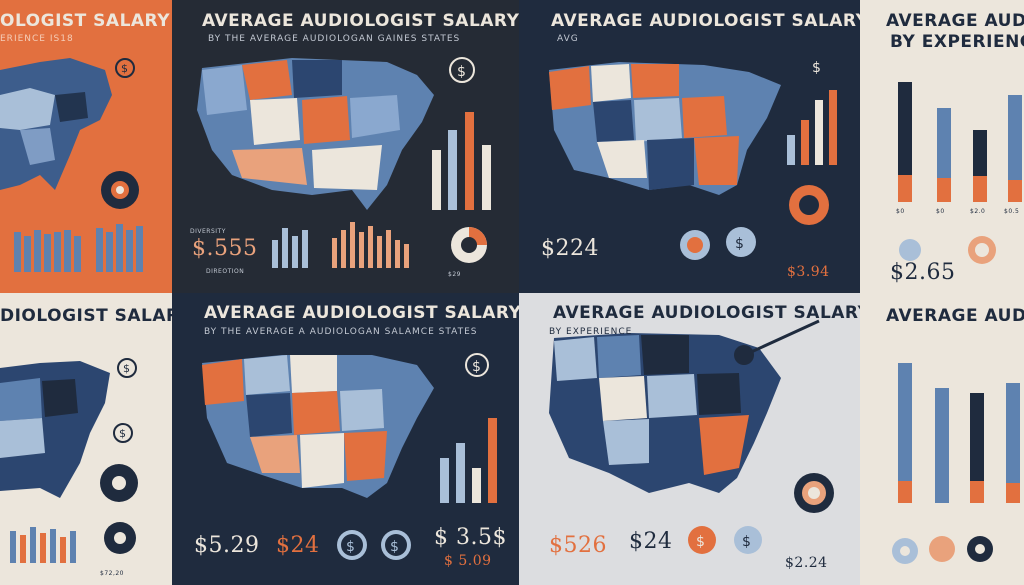  Describe the element at coordinates (1012, 211) in the screenshot. I see `panel-4-tick-4: $0.5` at that location.